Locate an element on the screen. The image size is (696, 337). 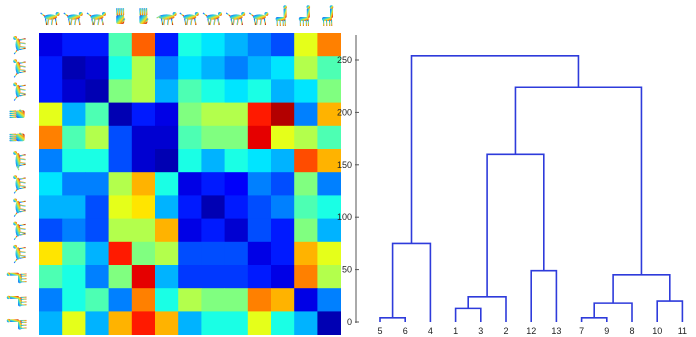
leaf-label: 5 is located at coordinates (379, 331).